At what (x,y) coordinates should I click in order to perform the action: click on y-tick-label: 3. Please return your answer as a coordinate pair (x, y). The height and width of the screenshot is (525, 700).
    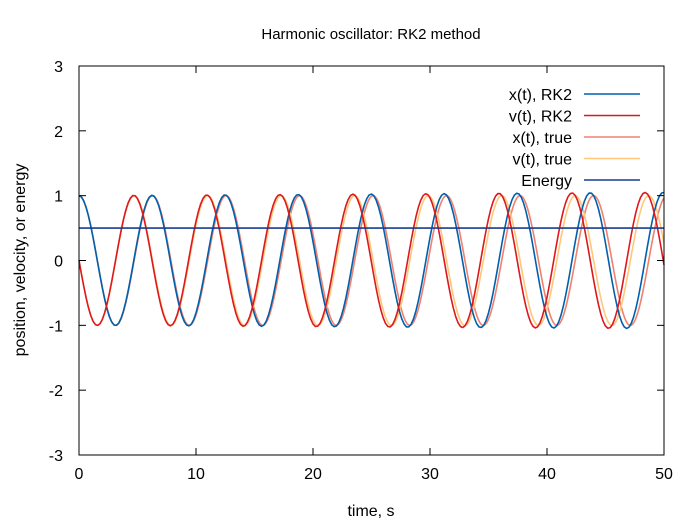
    Looking at the image, I should click on (58, 67).